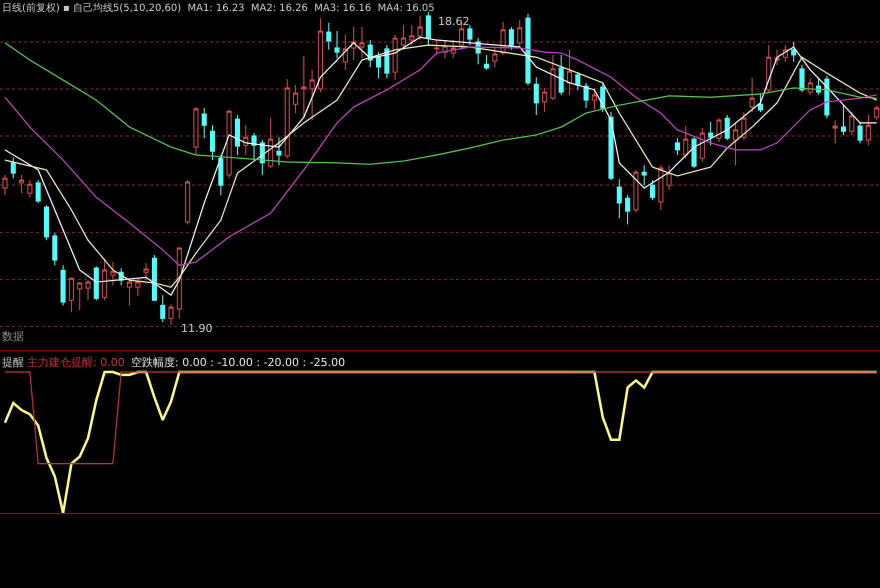 The width and height of the screenshot is (880, 588). I want to click on annotation: 11.90, so click(196, 328).